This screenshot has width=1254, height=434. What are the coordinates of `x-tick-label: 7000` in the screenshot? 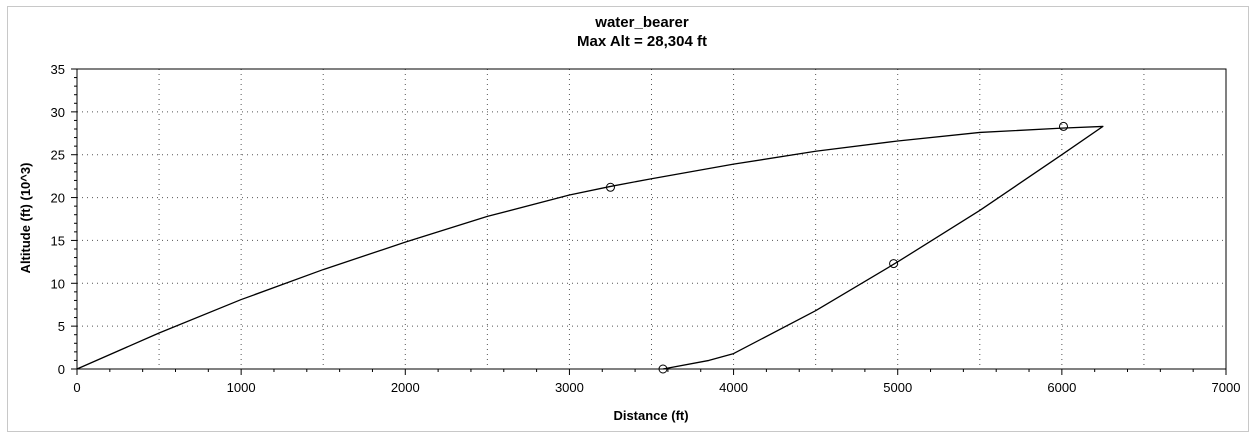 It's located at (1226, 387).